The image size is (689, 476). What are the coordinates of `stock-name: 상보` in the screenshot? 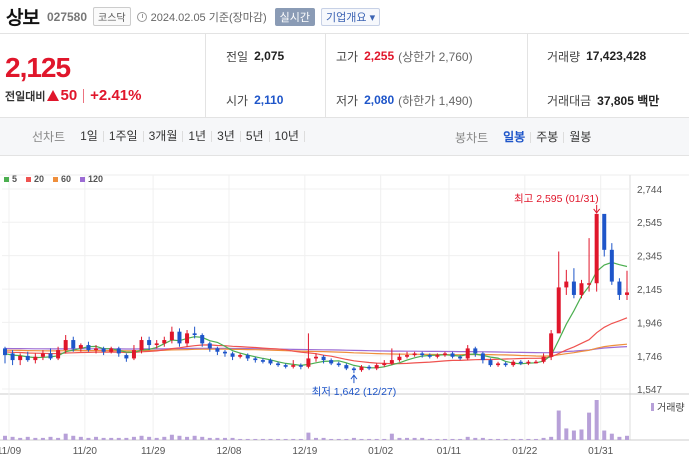 It's located at (23, 18).